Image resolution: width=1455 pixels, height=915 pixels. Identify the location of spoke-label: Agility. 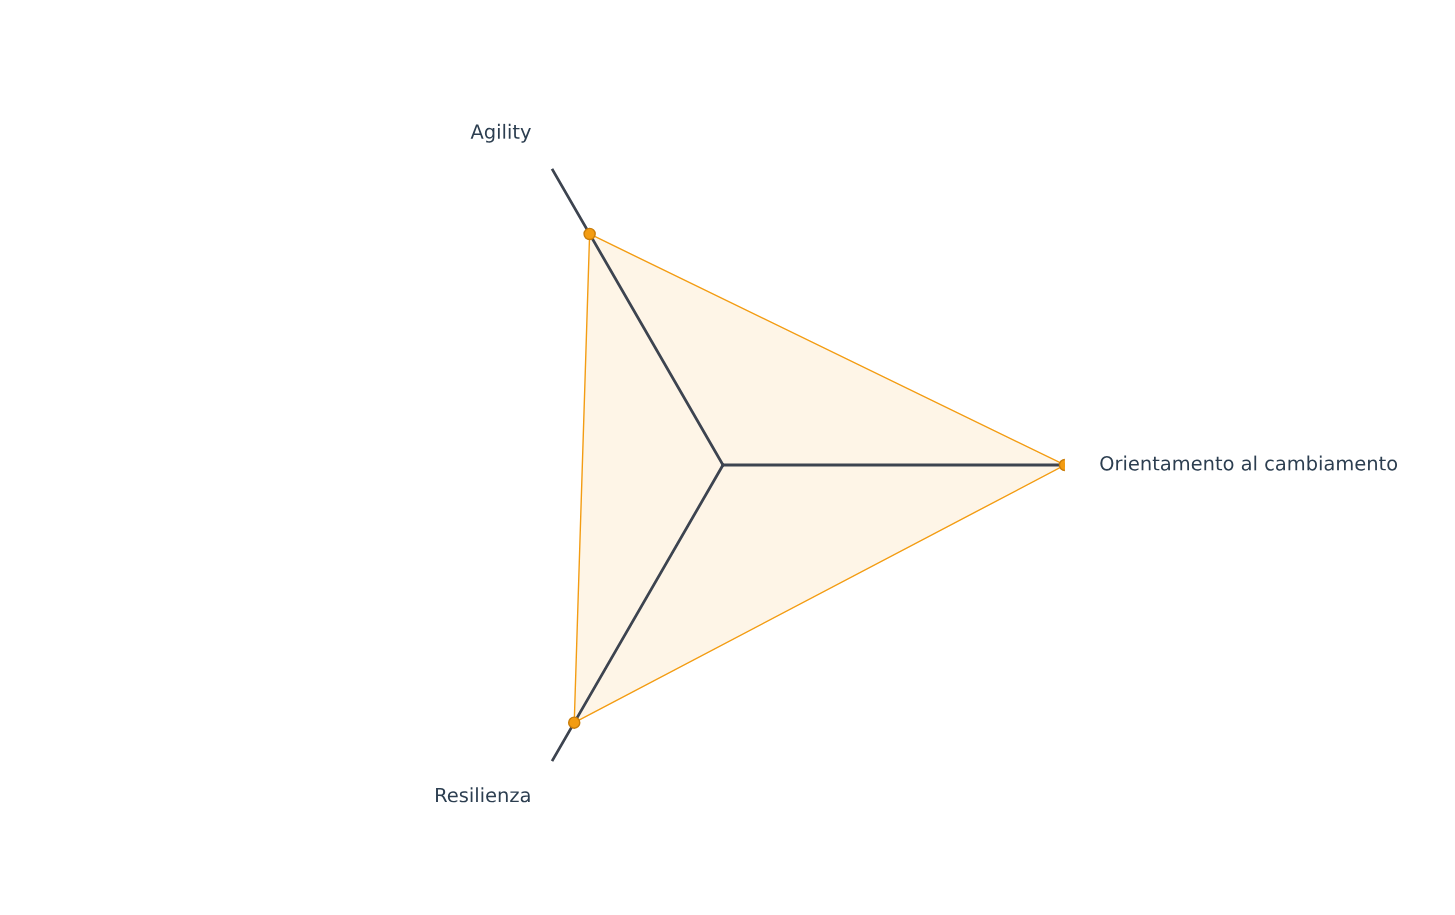
(500, 133).